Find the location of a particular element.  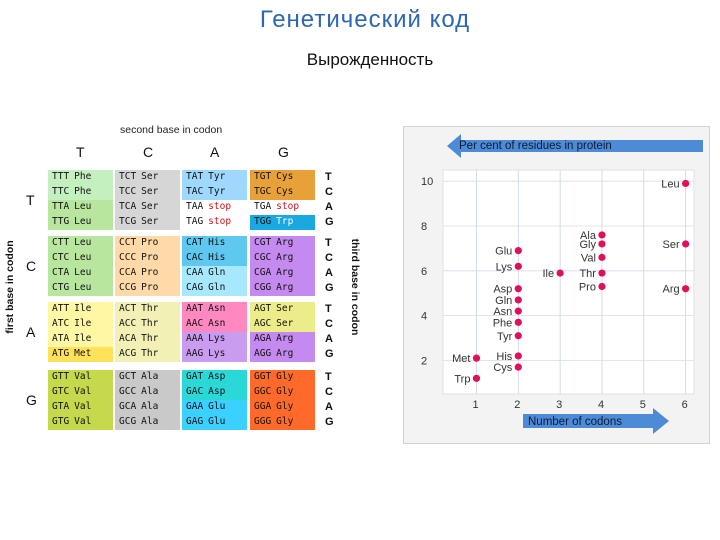

codon-text: TCA is located at coordinates (128, 206).